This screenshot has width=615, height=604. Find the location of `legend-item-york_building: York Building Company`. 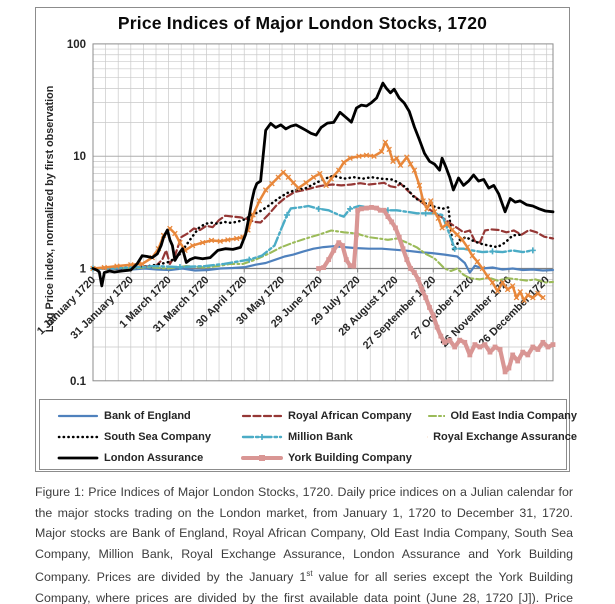

legend-item-york_building: York Building Company is located at coordinates (334, 458).